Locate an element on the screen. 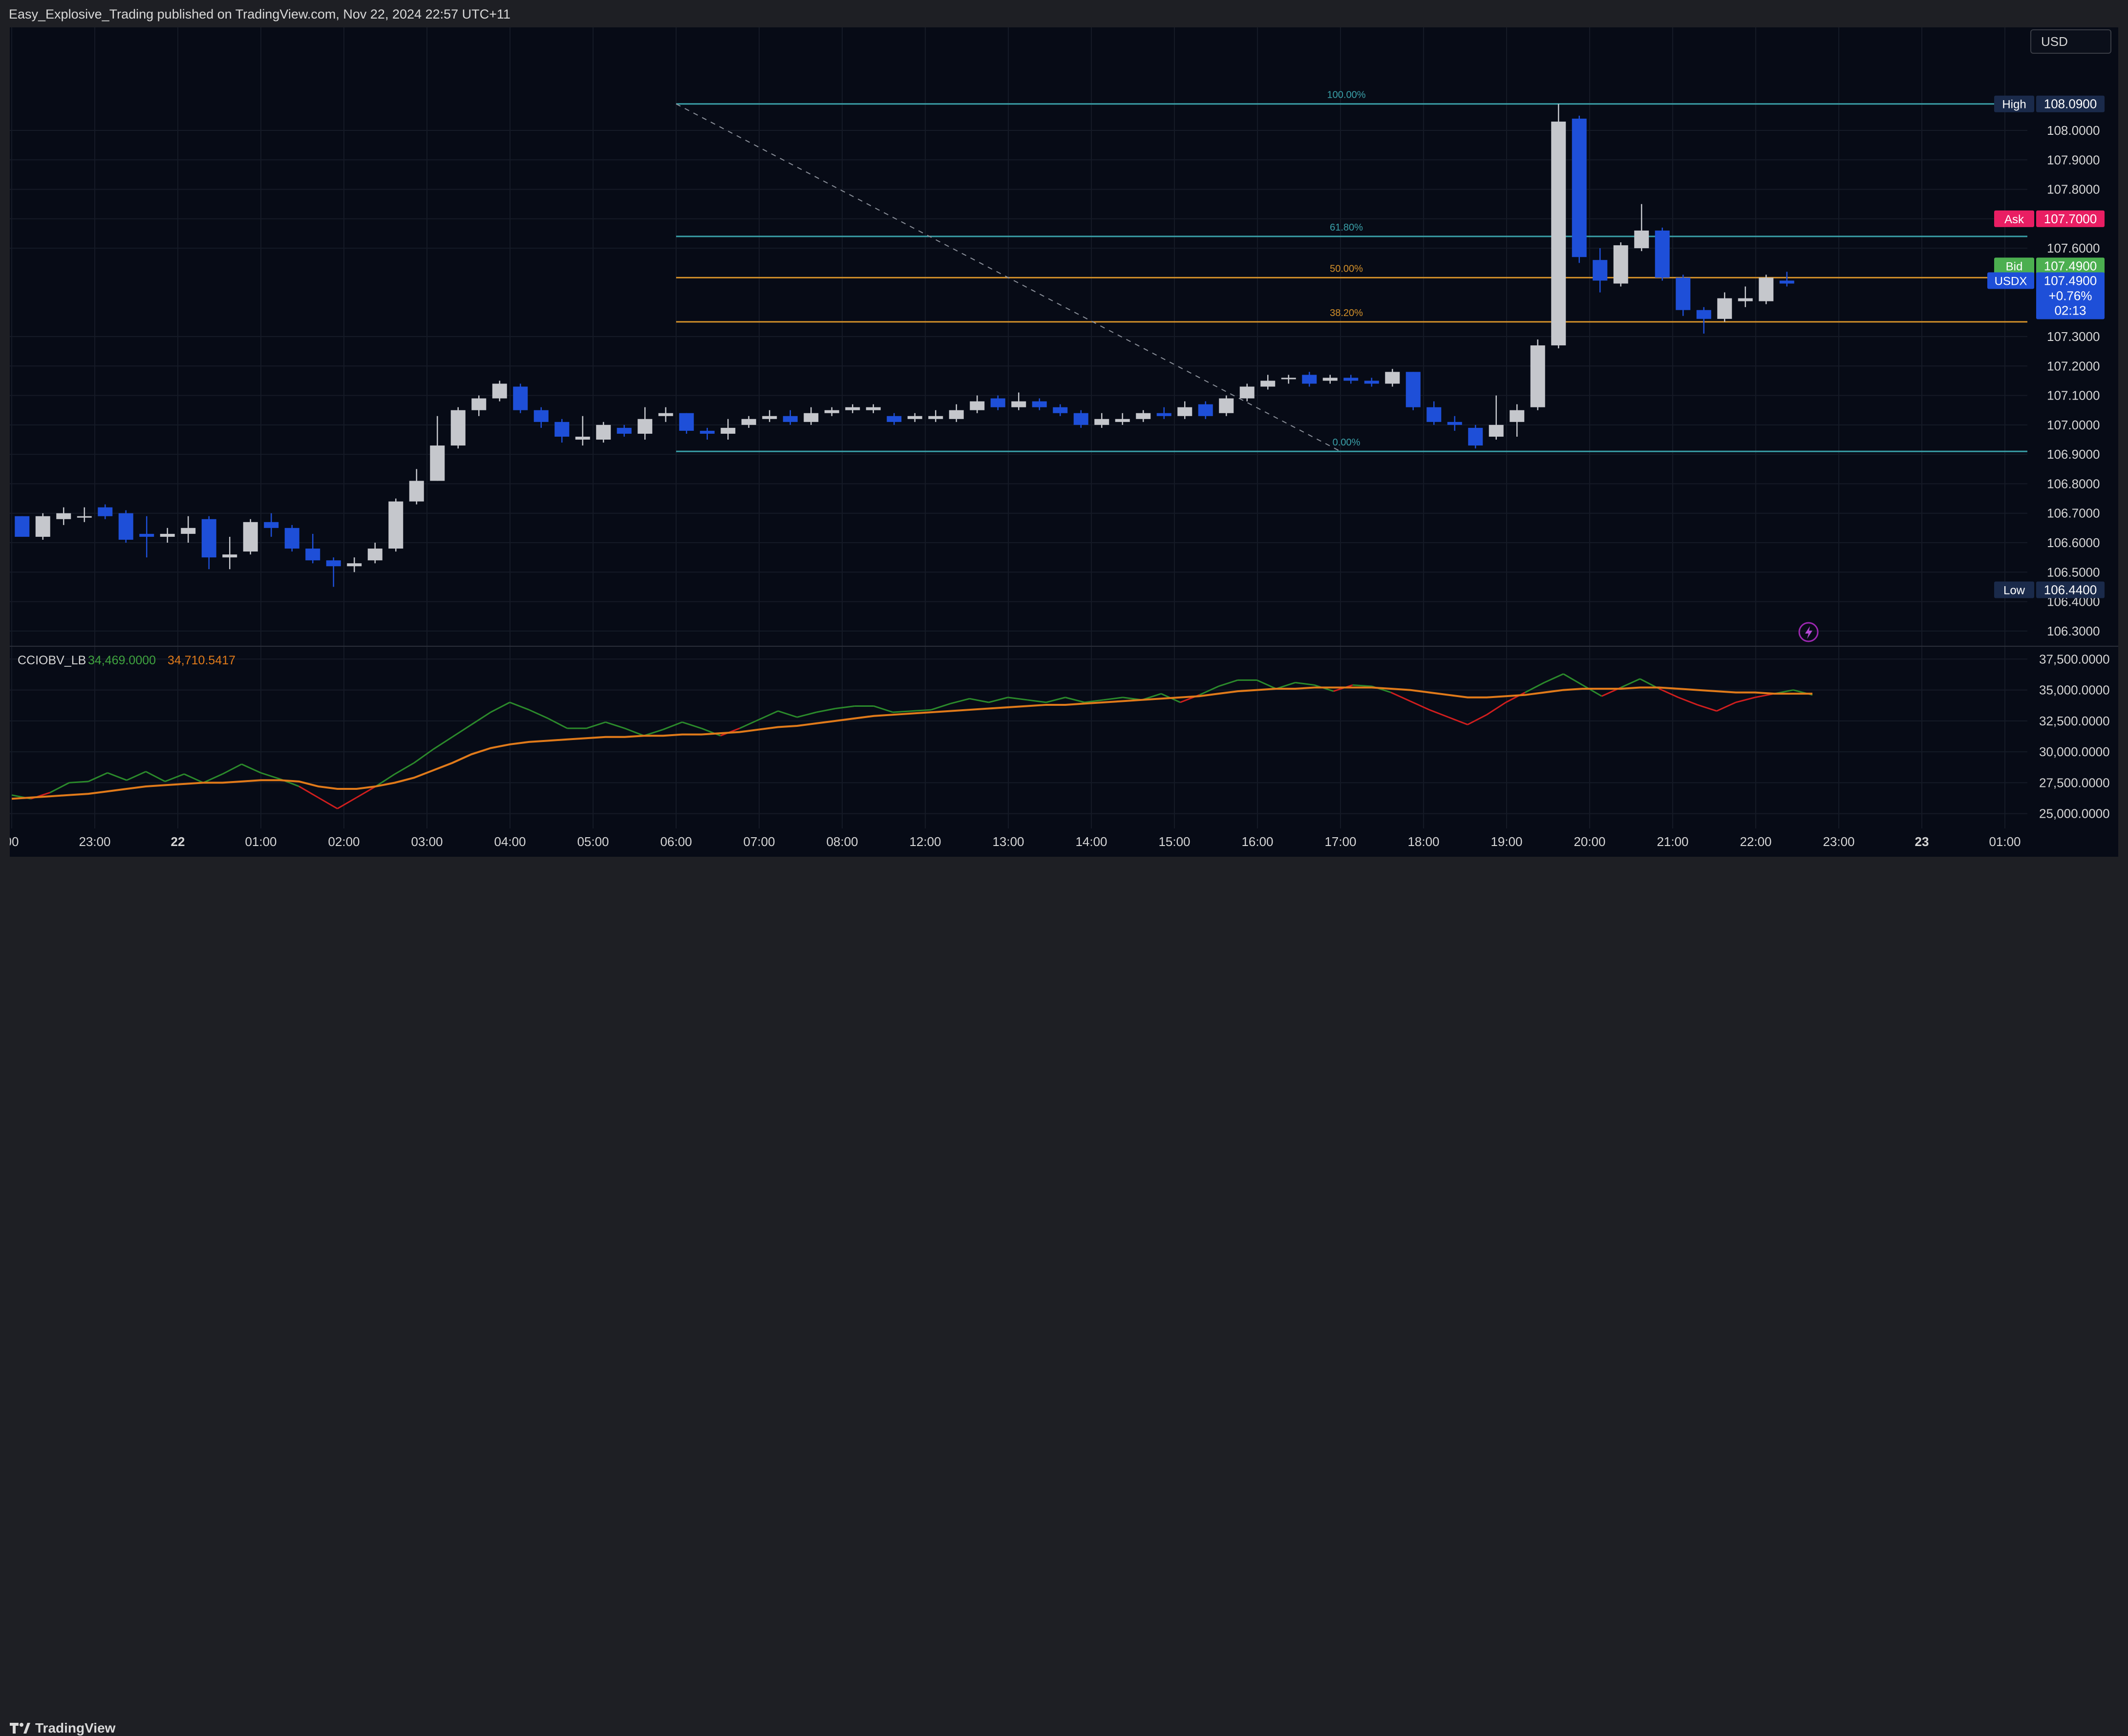 This screenshot has width=2128, height=1736. fib-trend-line is located at coordinates (1008, 277).